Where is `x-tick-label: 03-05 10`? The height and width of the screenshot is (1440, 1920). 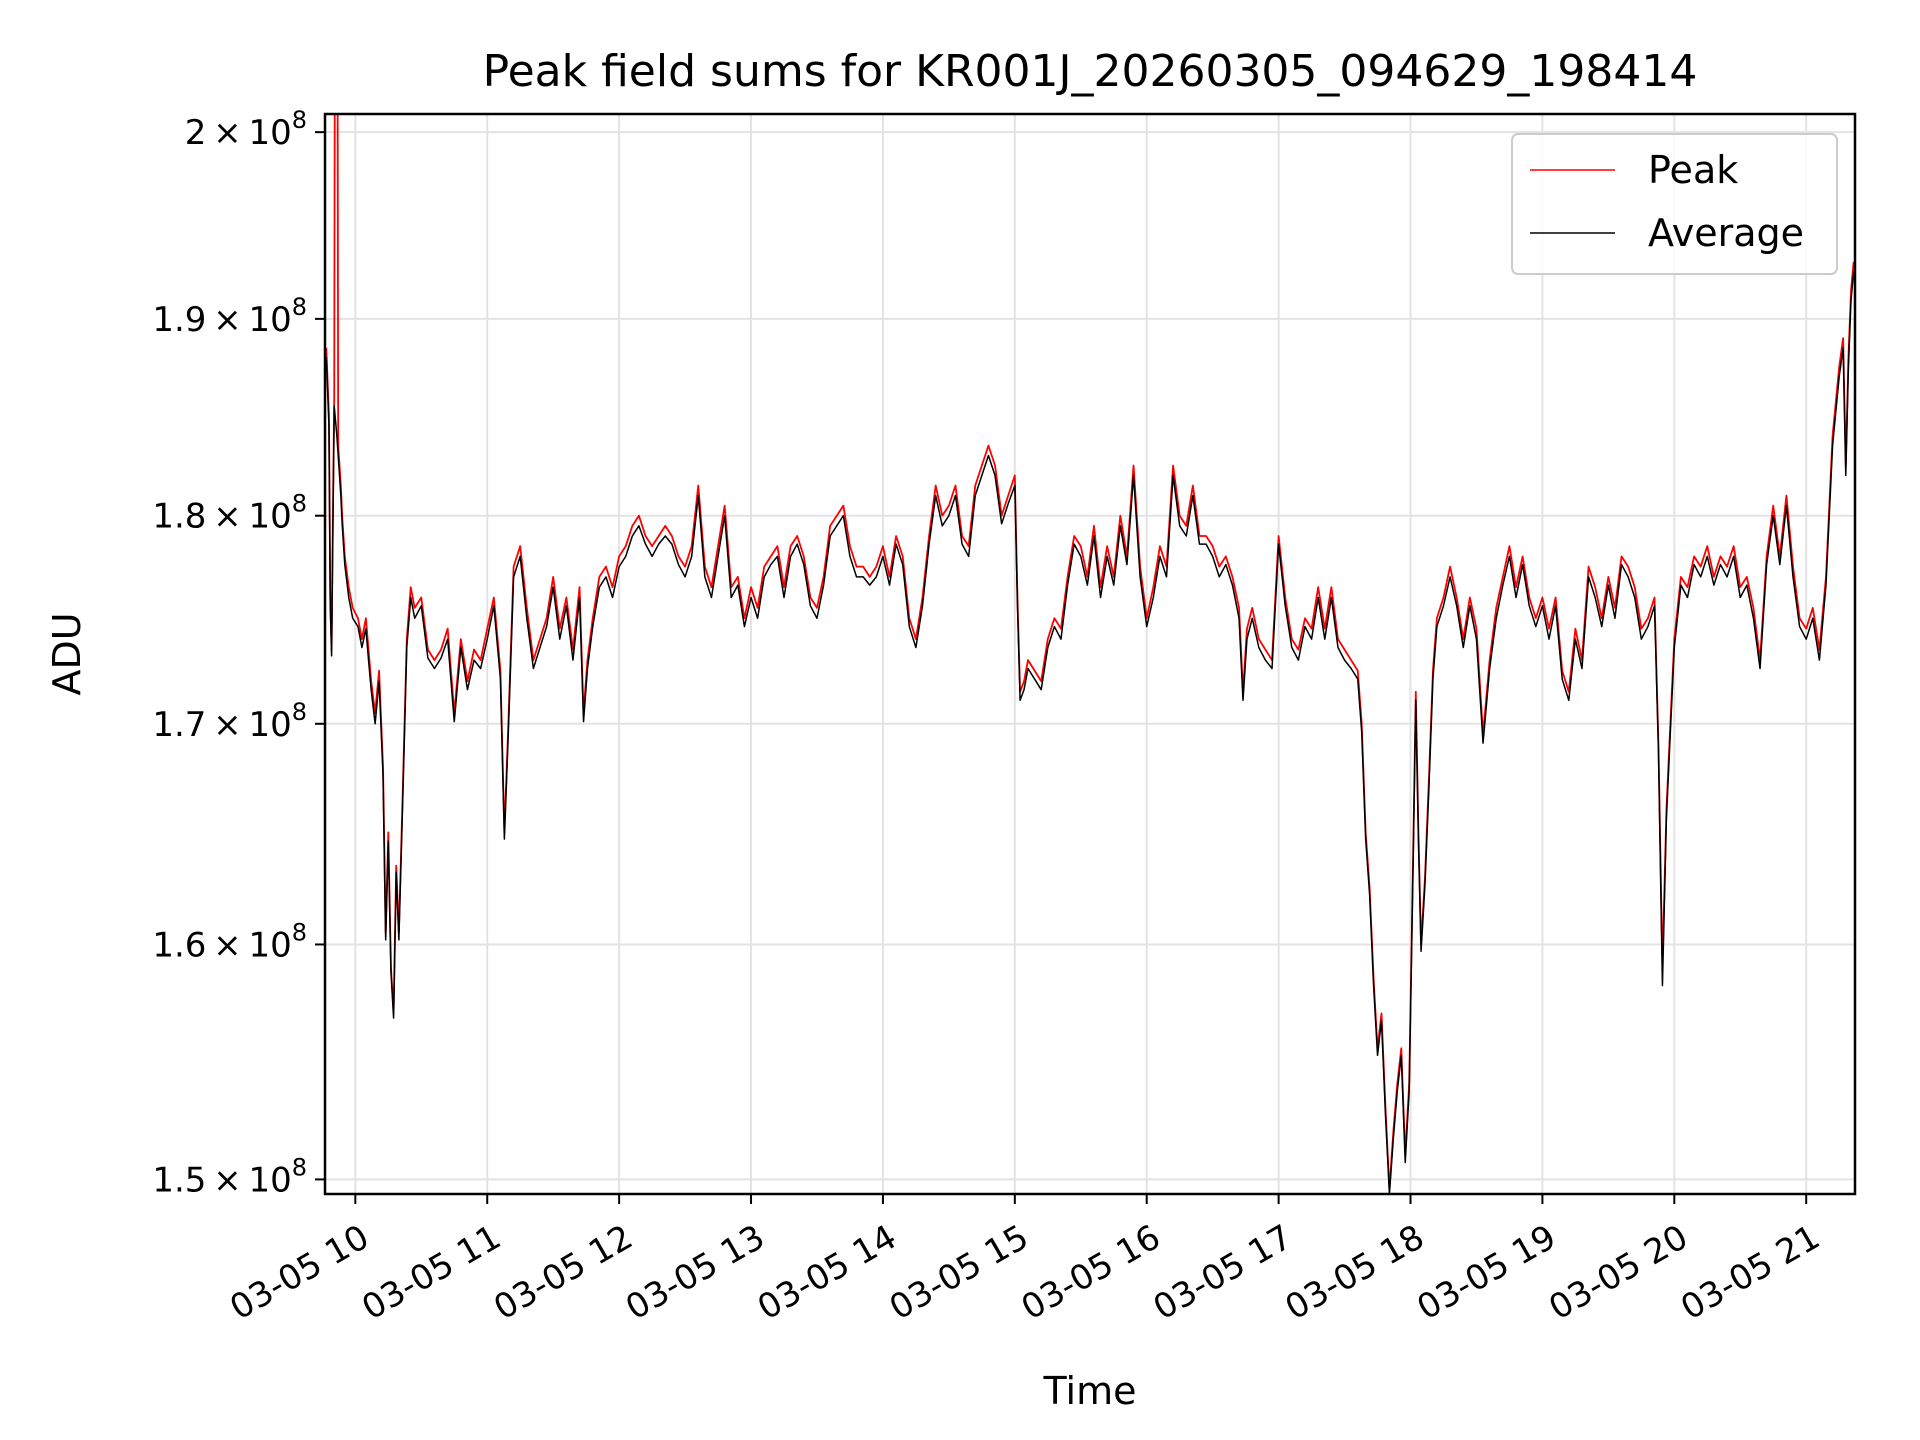 x-tick-label: 03-05 10 is located at coordinates (299, 1272).